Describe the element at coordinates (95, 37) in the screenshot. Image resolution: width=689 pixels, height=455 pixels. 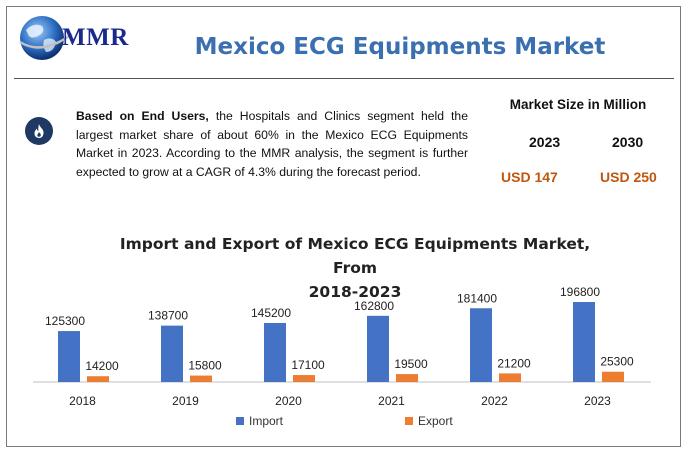
I see `logo-text: MMR` at that location.